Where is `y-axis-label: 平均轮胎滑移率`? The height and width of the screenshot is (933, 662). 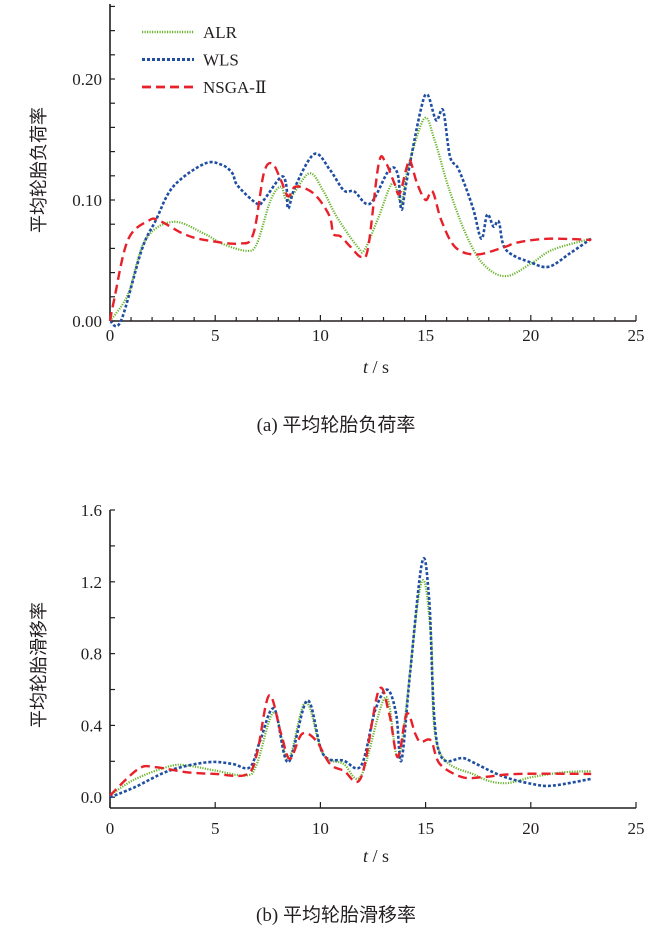 y-axis-label: 平均轮胎滑移率 is located at coordinates (39, 665).